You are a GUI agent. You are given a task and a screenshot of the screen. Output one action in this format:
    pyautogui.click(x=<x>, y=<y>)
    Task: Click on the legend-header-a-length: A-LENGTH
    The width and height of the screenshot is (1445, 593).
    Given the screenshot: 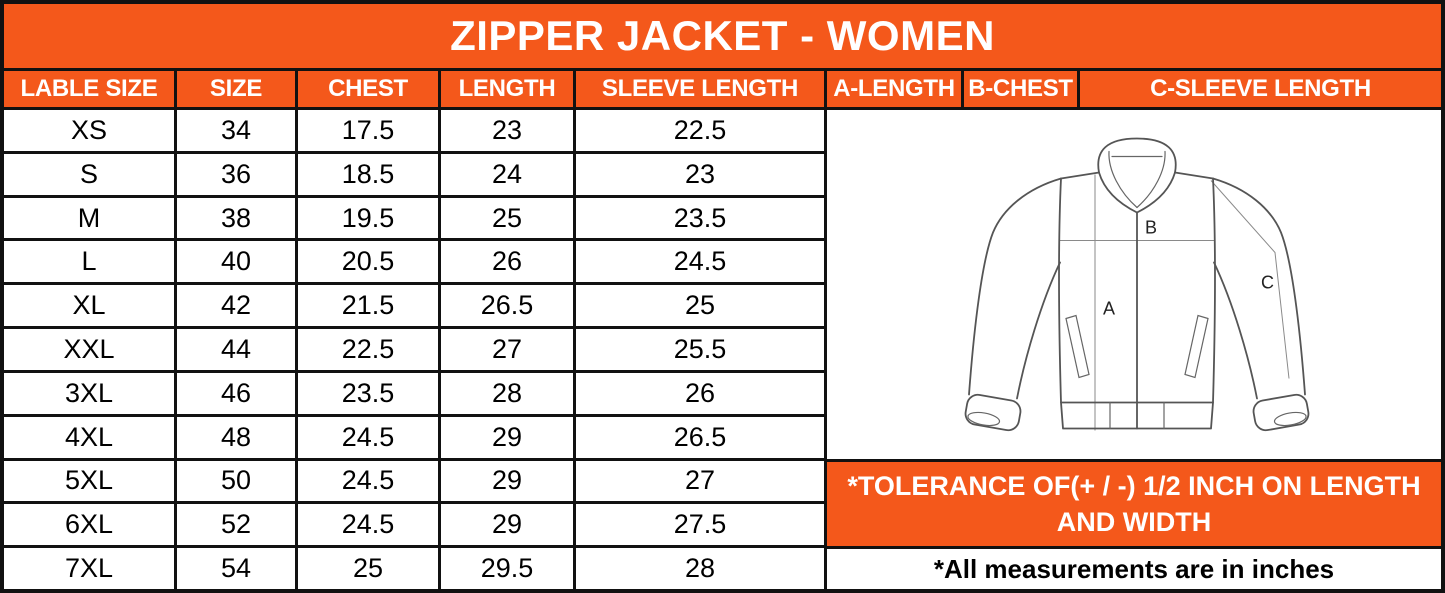 What is the action you would take?
    pyautogui.click(x=894, y=89)
    